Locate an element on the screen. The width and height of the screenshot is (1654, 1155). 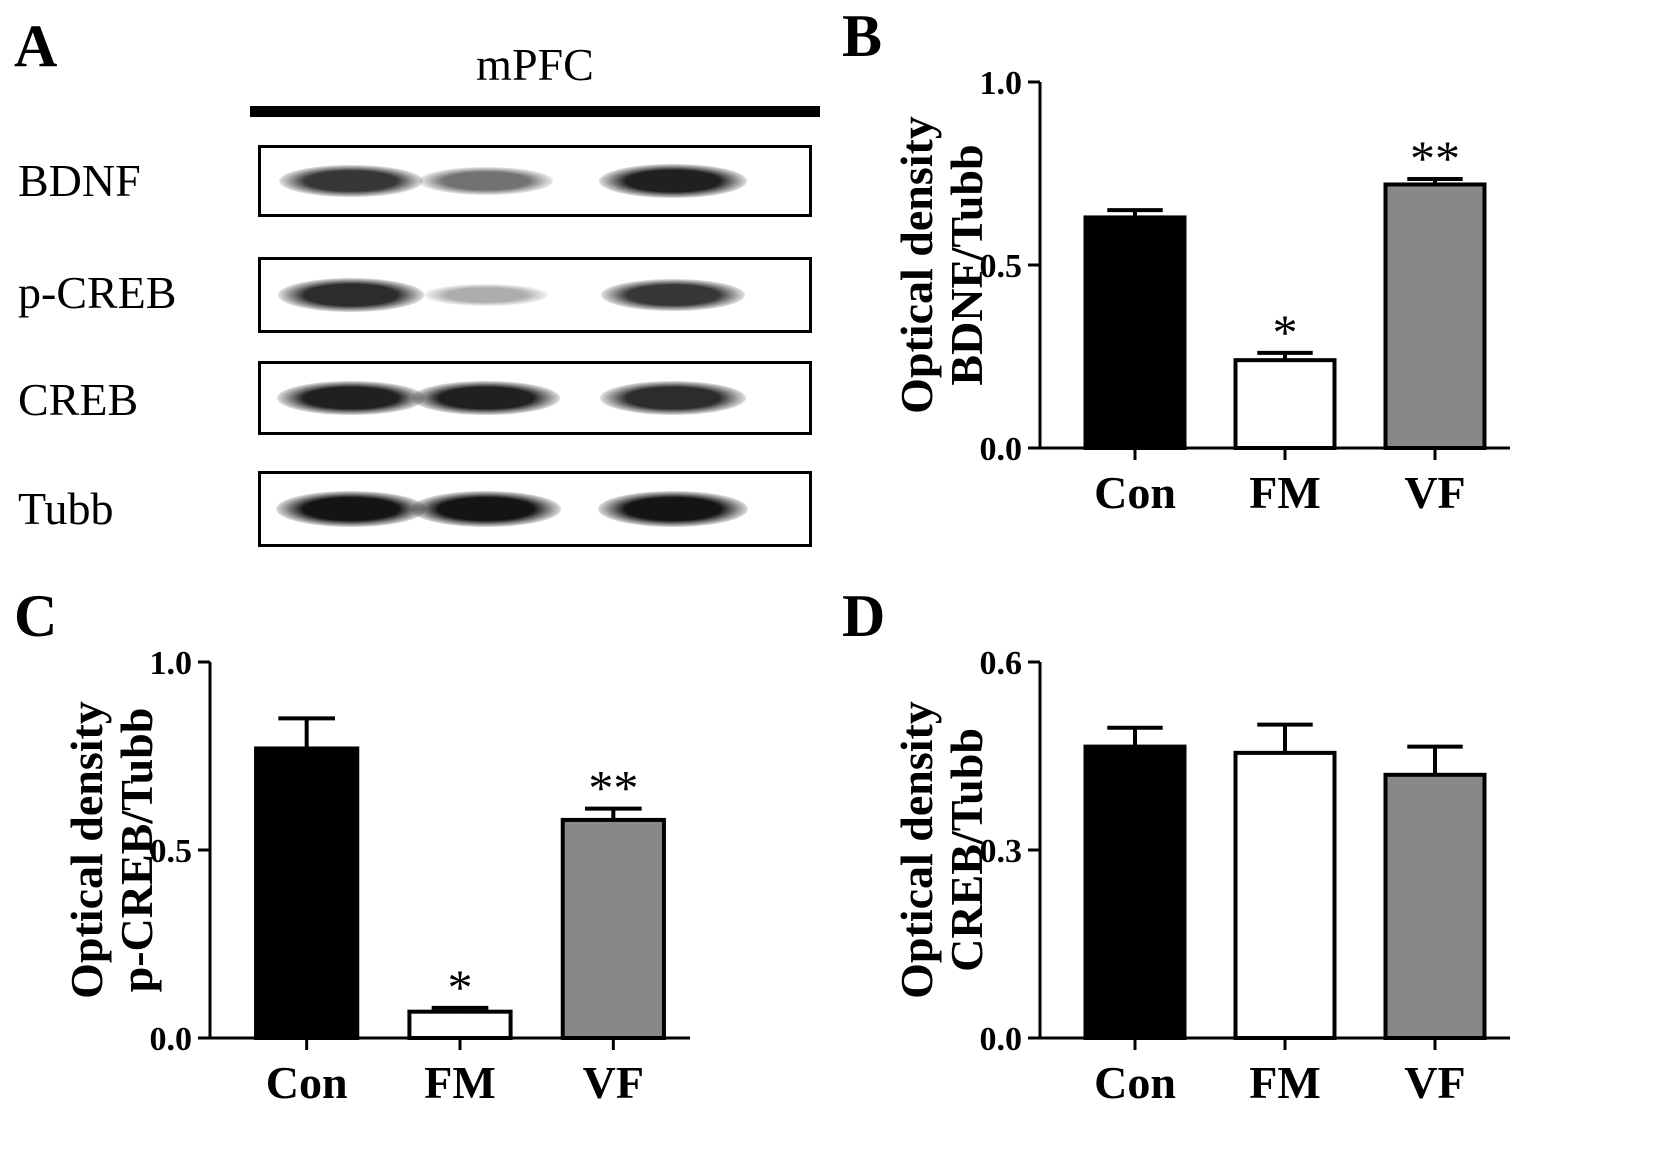
blot-row-label: CREB is located at coordinates (78, 399).